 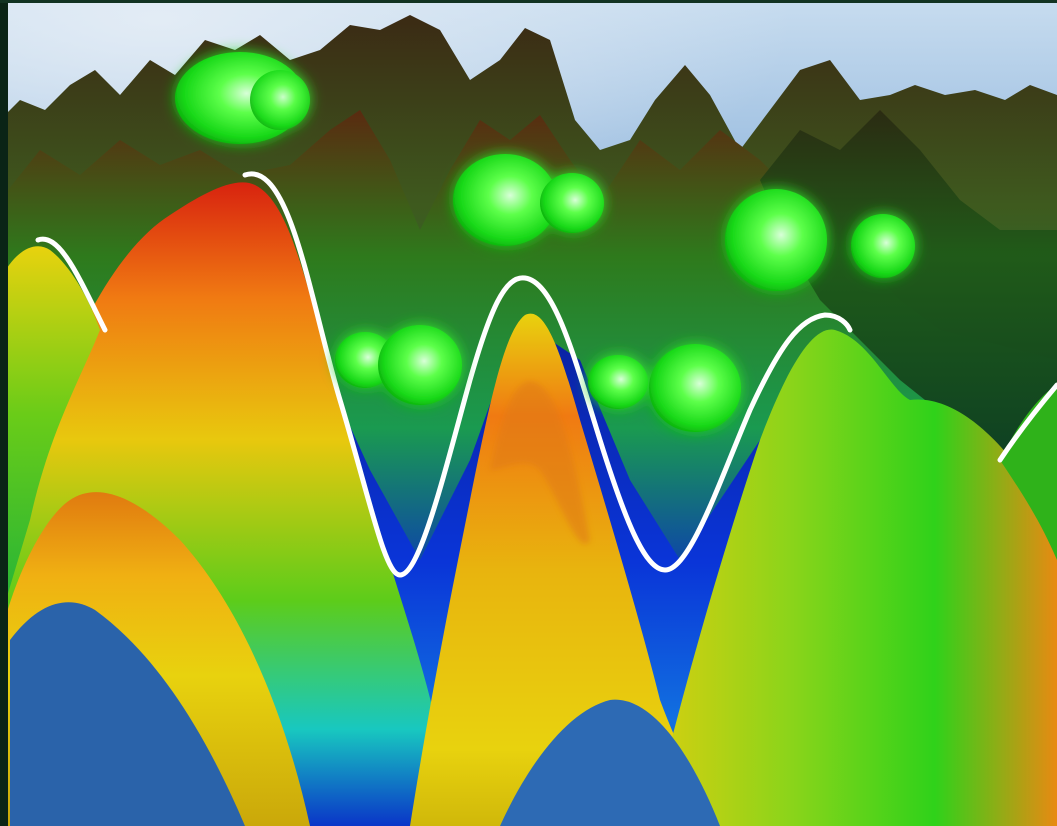 I want to click on center-peak-ridge, so click(x=540, y=462).